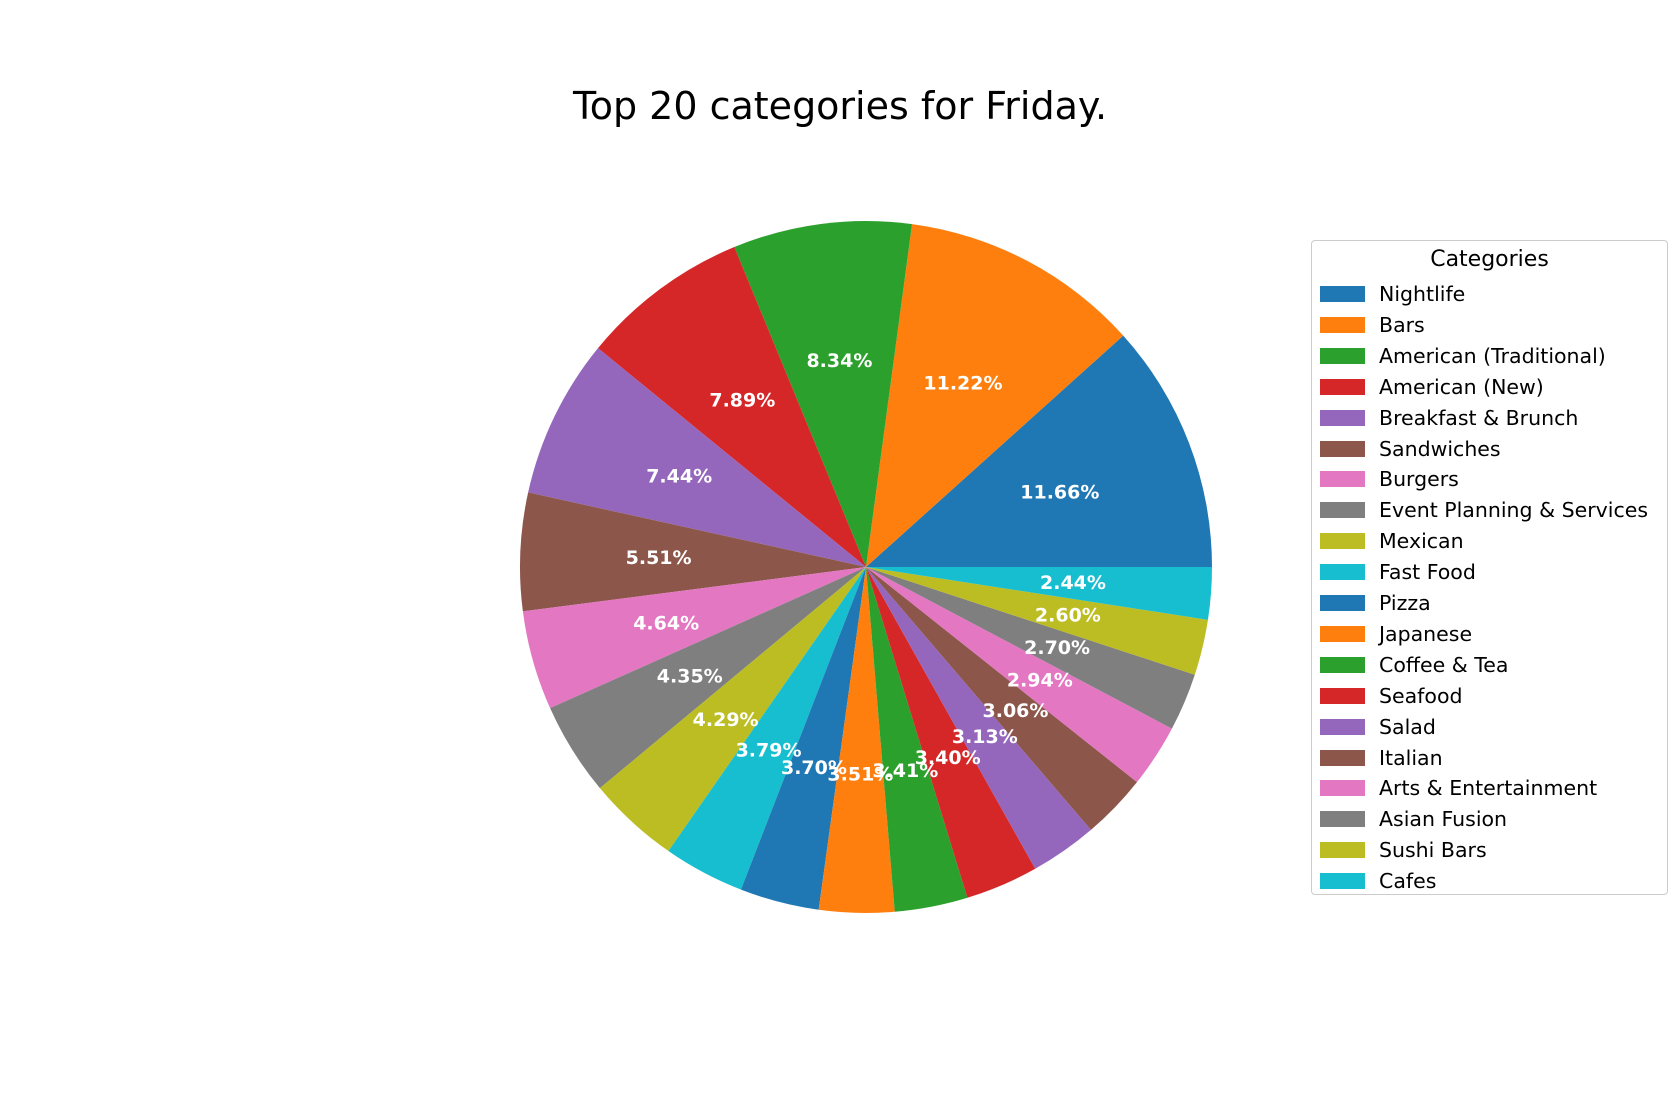 This screenshot has width=1680, height=1120. I want to click on slice-percent-label: 4.29%, so click(726, 720).